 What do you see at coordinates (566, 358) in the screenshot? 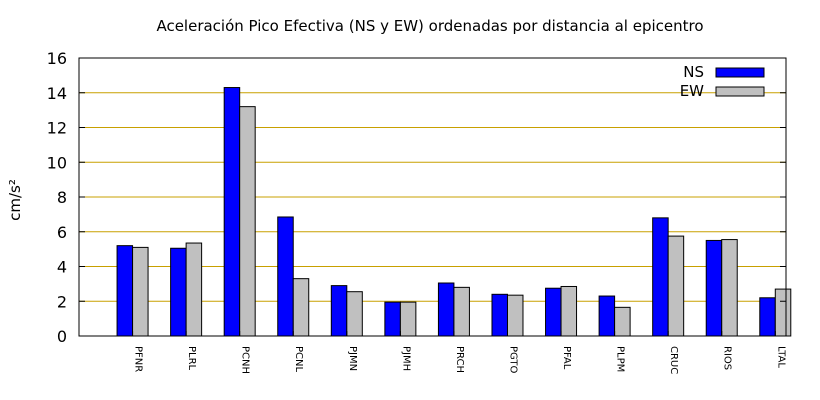
I see `x-tick-label: PFAL` at bounding box center [566, 358].